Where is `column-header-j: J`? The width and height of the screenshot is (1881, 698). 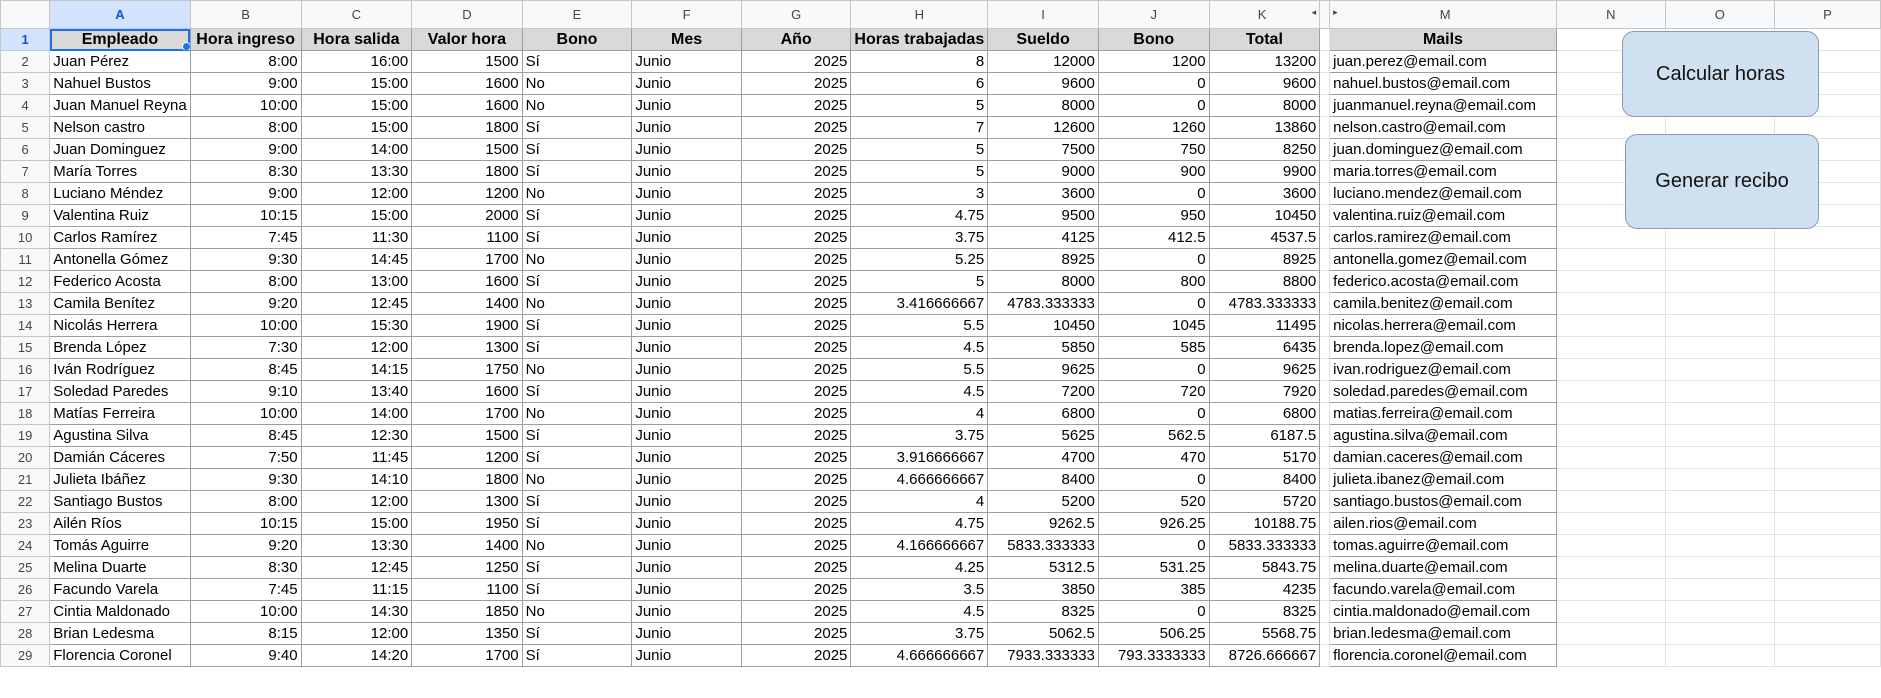
column-header-j: J is located at coordinates (1153, 14).